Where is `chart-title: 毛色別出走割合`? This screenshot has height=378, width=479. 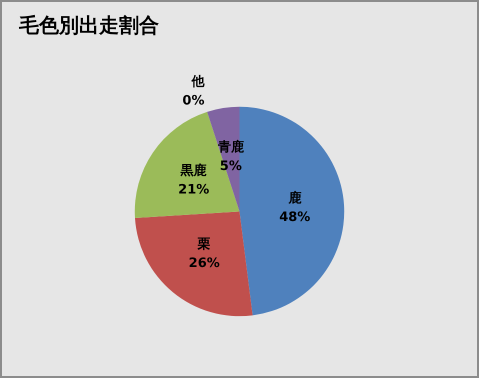 chart-title: 毛色別出走割合 is located at coordinates (88, 25).